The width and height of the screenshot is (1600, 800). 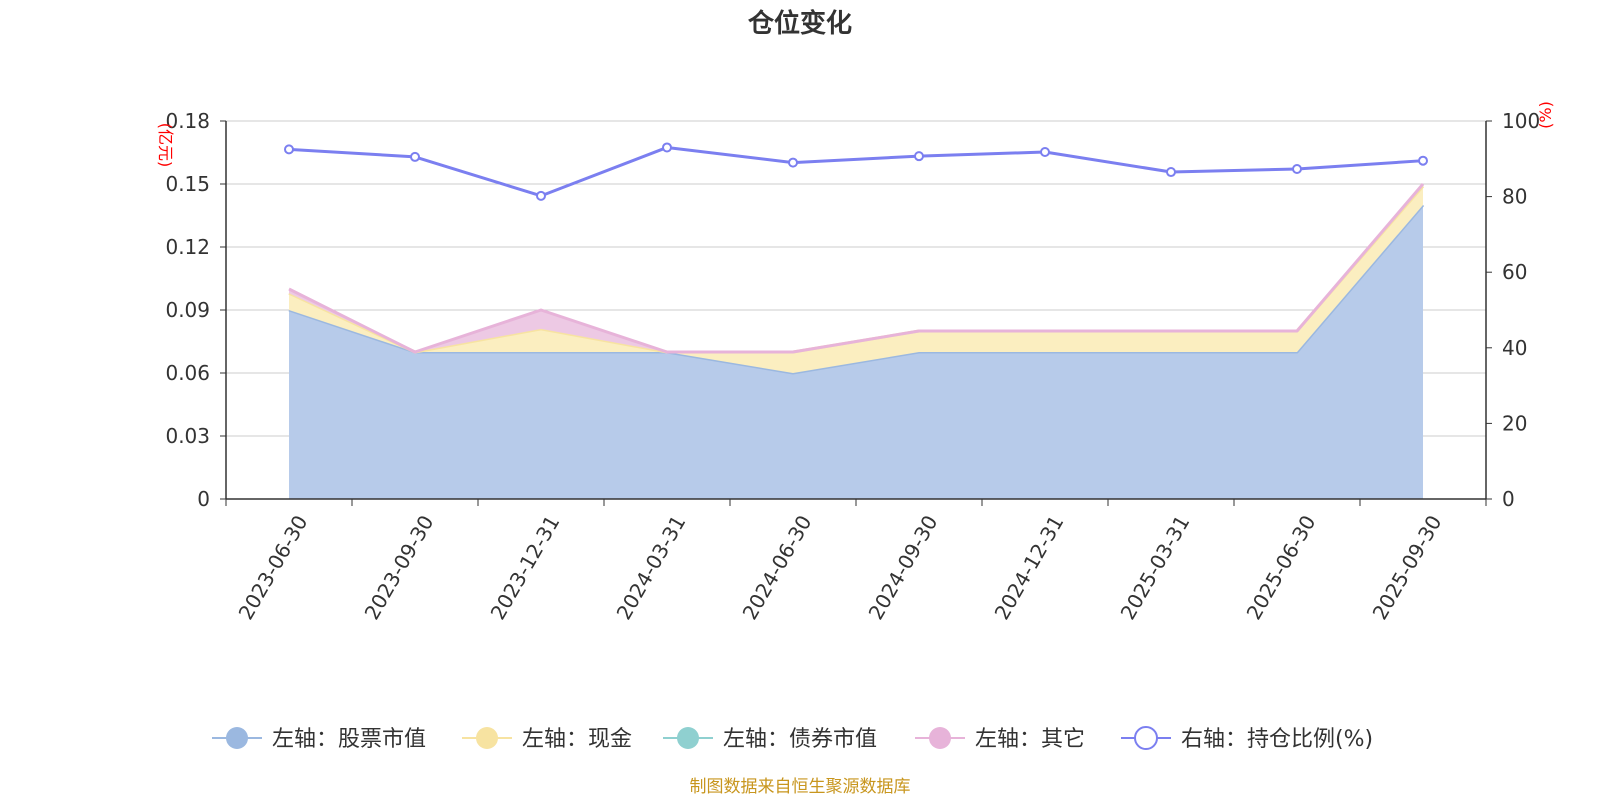 I want to click on data-source-note: 制图数据来自恒生聚源数据库, so click(x=800, y=787).